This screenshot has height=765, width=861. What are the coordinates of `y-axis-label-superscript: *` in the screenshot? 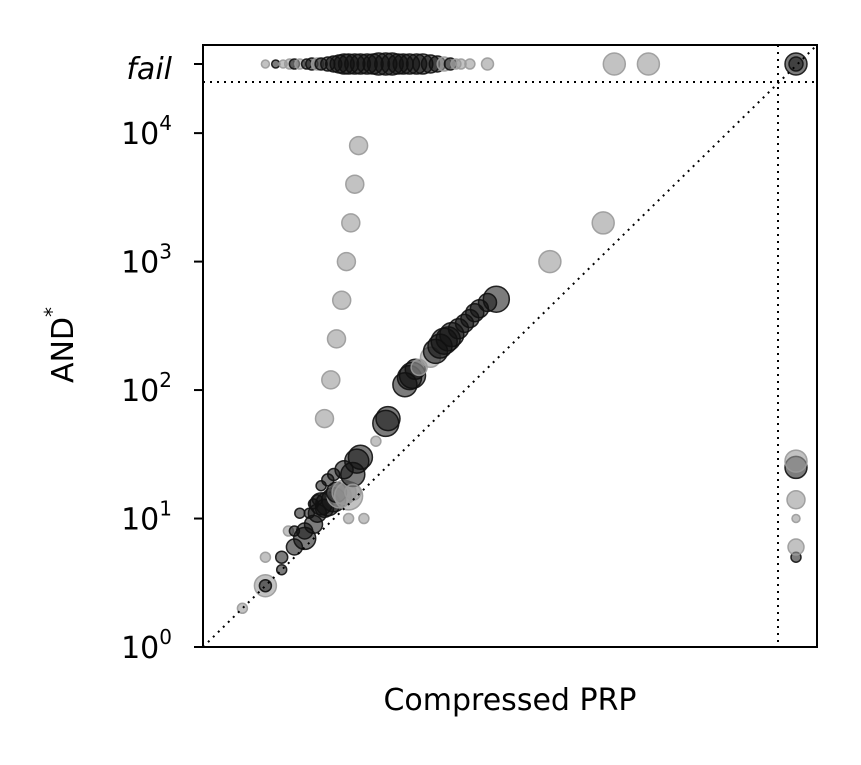 It's located at (52, 312).